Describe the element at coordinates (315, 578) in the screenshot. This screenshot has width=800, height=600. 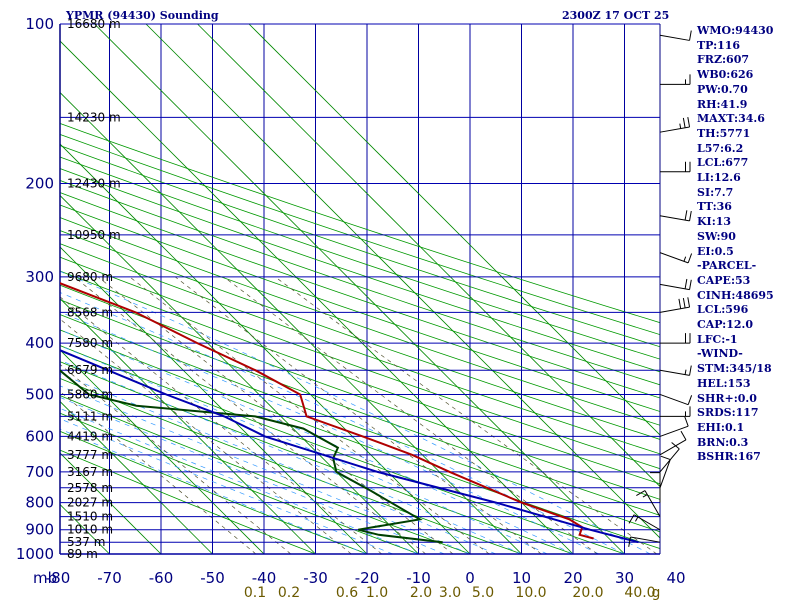
I see `temperature-tick-label: -30` at that location.